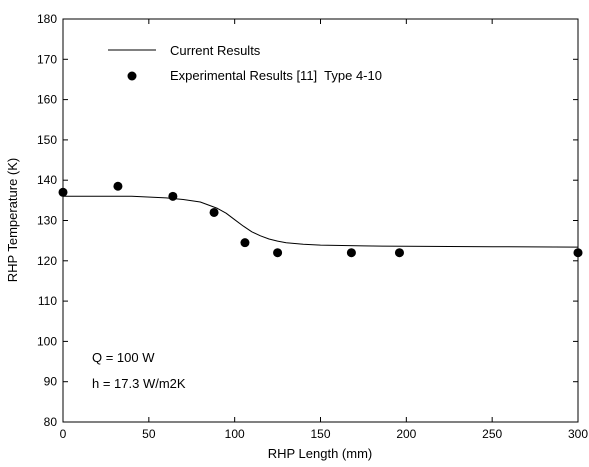 The image size is (589, 467). What do you see at coordinates (47, 140) in the screenshot?
I see `y-tick-label: 150` at bounding box center [47, 140].